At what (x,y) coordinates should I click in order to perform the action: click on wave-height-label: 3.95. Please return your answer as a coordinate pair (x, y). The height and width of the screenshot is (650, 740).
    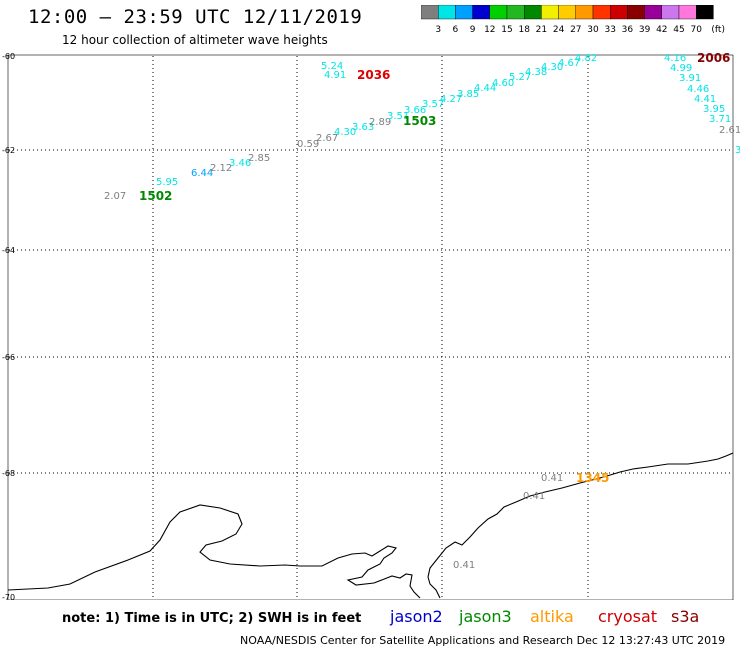
    Looking at the image, I should click on (714, 109).